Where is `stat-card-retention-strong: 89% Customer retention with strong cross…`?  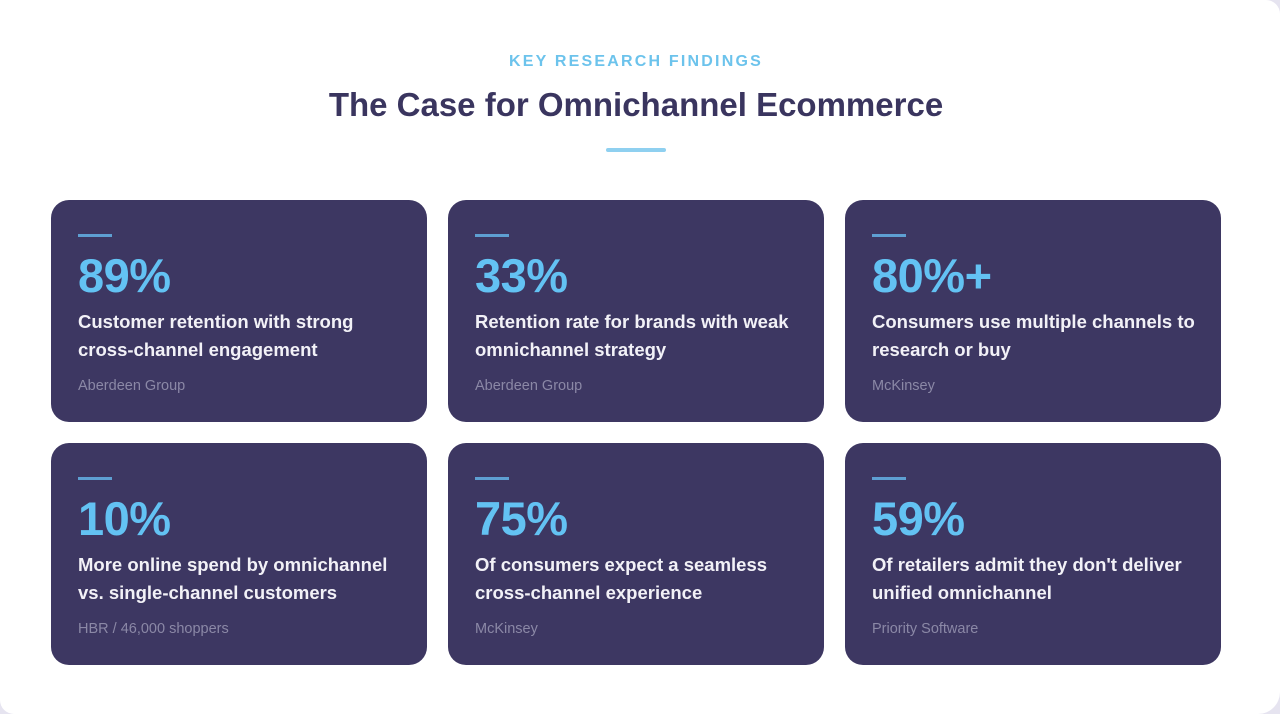 stat-card-retention-strong: 89% Customer retention with strong cross… is located at coordinates (239, 311).